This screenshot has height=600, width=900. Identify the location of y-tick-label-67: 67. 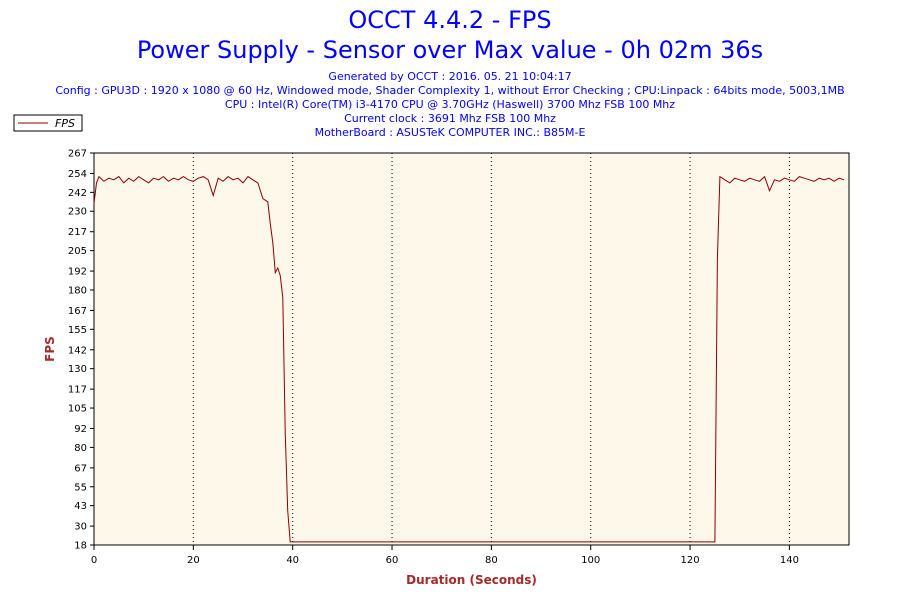
(80, 468).